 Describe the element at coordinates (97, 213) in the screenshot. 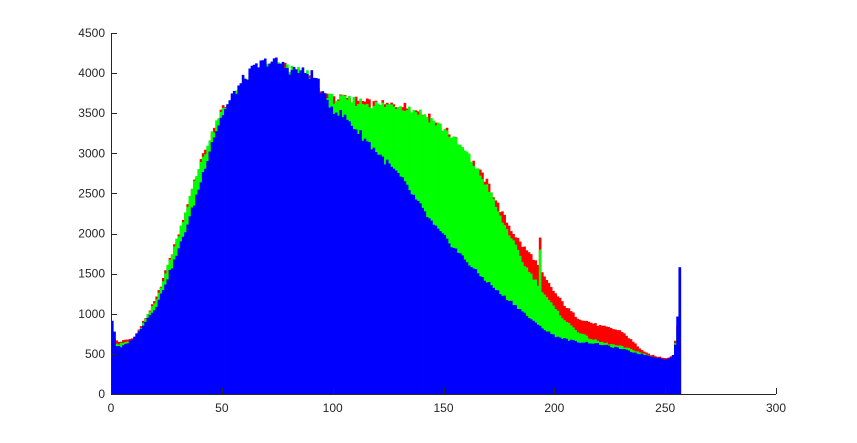

I see `y-axis-ticks: 0 500 1000 1500 2000 2500 3000 3500 4000 4500` at that location.